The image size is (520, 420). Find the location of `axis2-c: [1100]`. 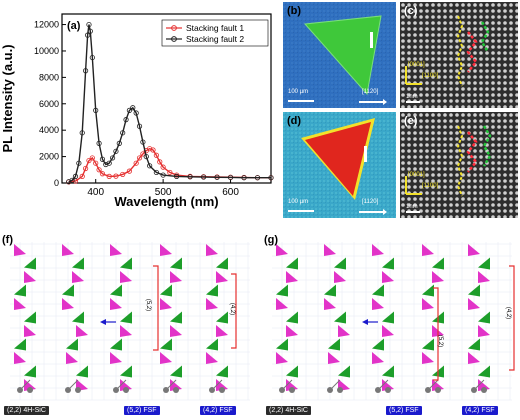

axis2-c: [1100] is located at coordinates (430, 76).